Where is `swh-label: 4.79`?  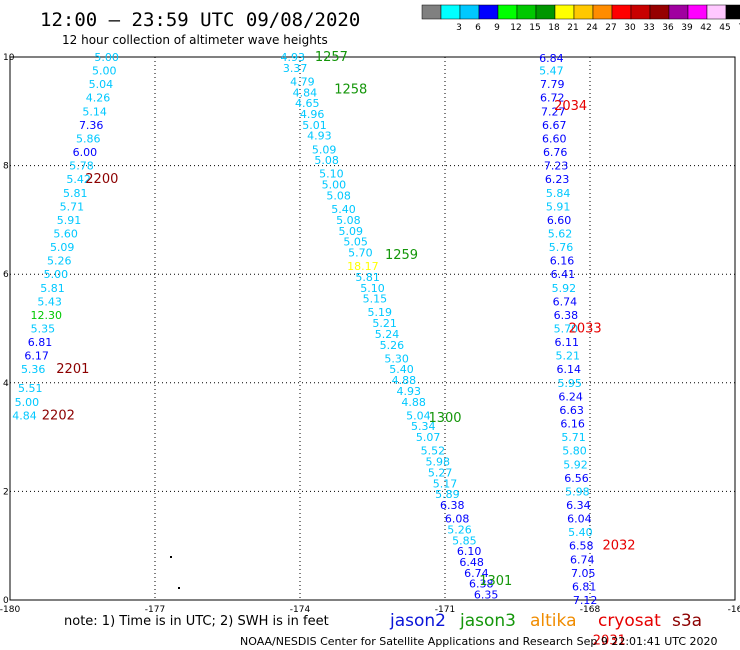
swh-label: 4.79 is located at coordinates (302, 81).